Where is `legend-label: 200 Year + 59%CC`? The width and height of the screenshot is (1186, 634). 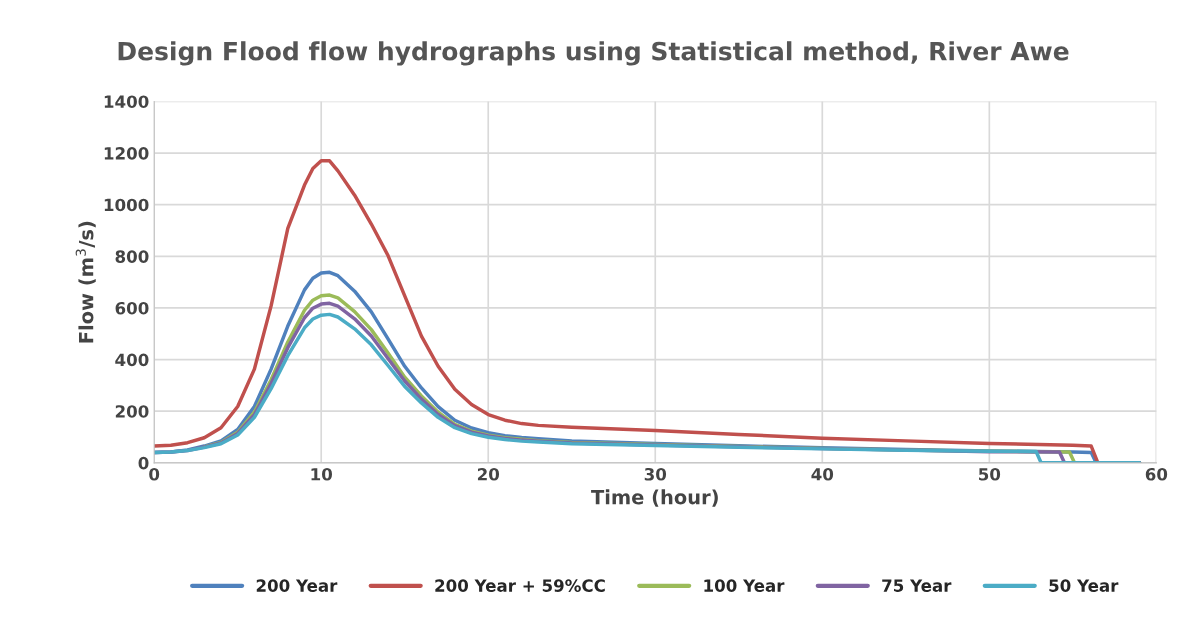 legend-label: 200 Year + 59%CC is located at coordinates (520, 585).